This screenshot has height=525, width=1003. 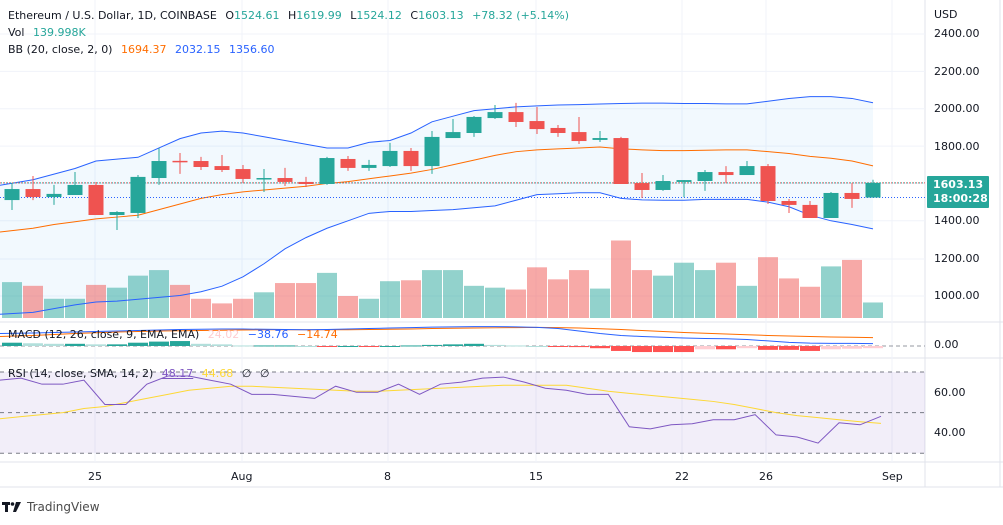 I want to click on tradingview-logo-text: TradingView, so click(x=63, y=507).